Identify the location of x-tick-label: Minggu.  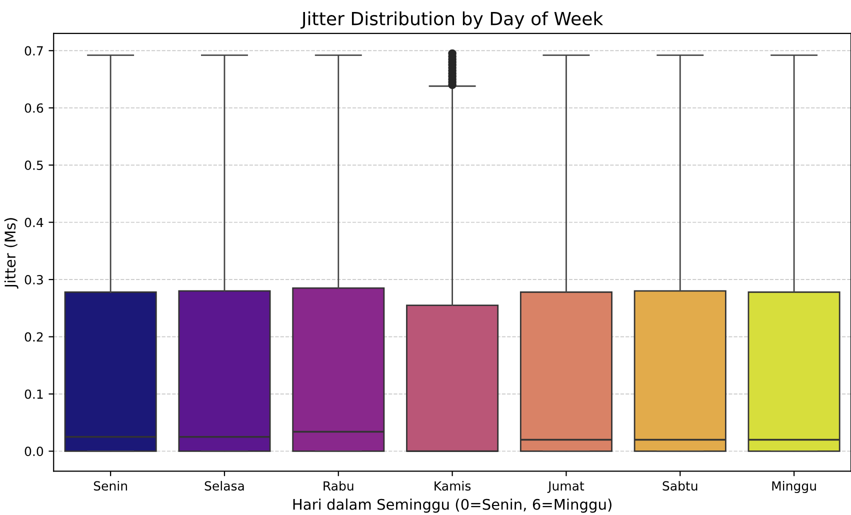
(794, 487).